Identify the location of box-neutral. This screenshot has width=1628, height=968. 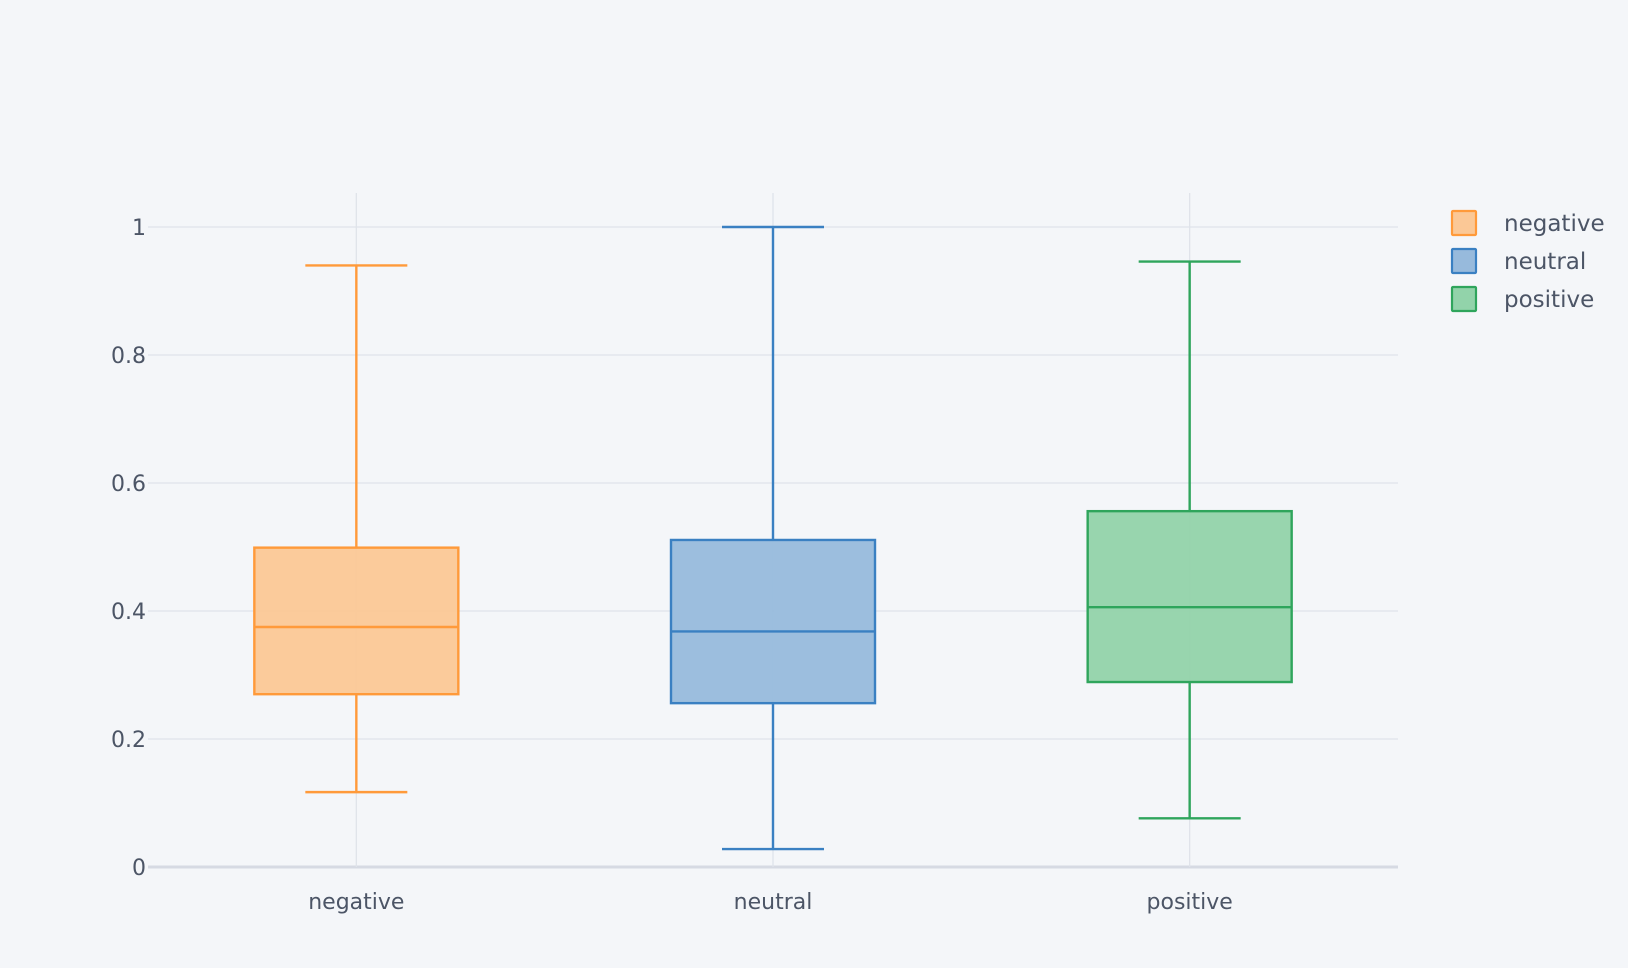
(773, 538).